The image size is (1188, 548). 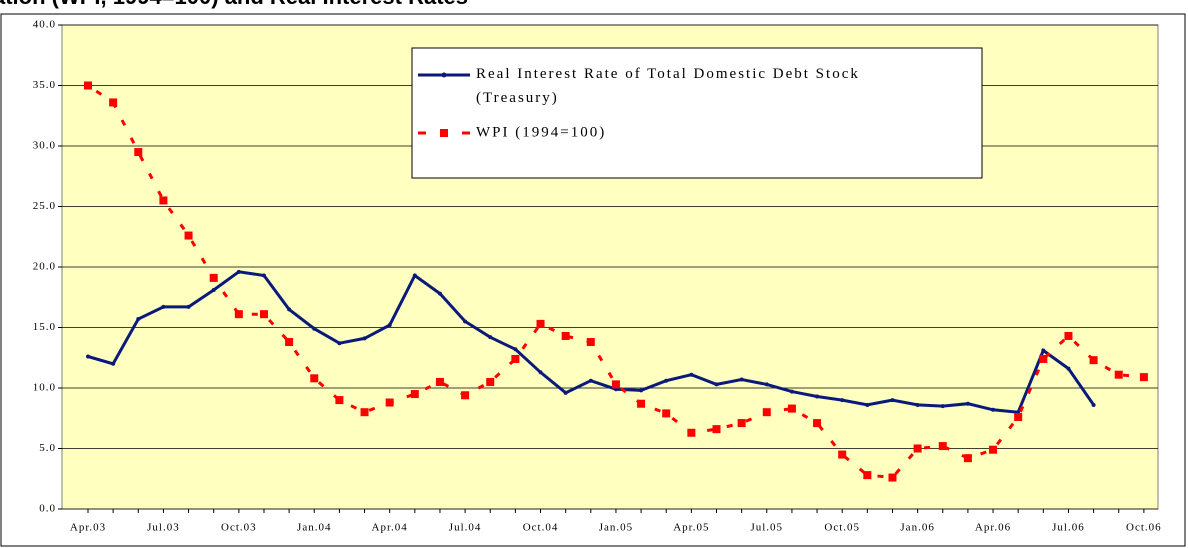 What do you see at coordinates (390, 528) in the screenshot?
I see `x-tick-label: Apr.04` at bounding box center [390, 528].